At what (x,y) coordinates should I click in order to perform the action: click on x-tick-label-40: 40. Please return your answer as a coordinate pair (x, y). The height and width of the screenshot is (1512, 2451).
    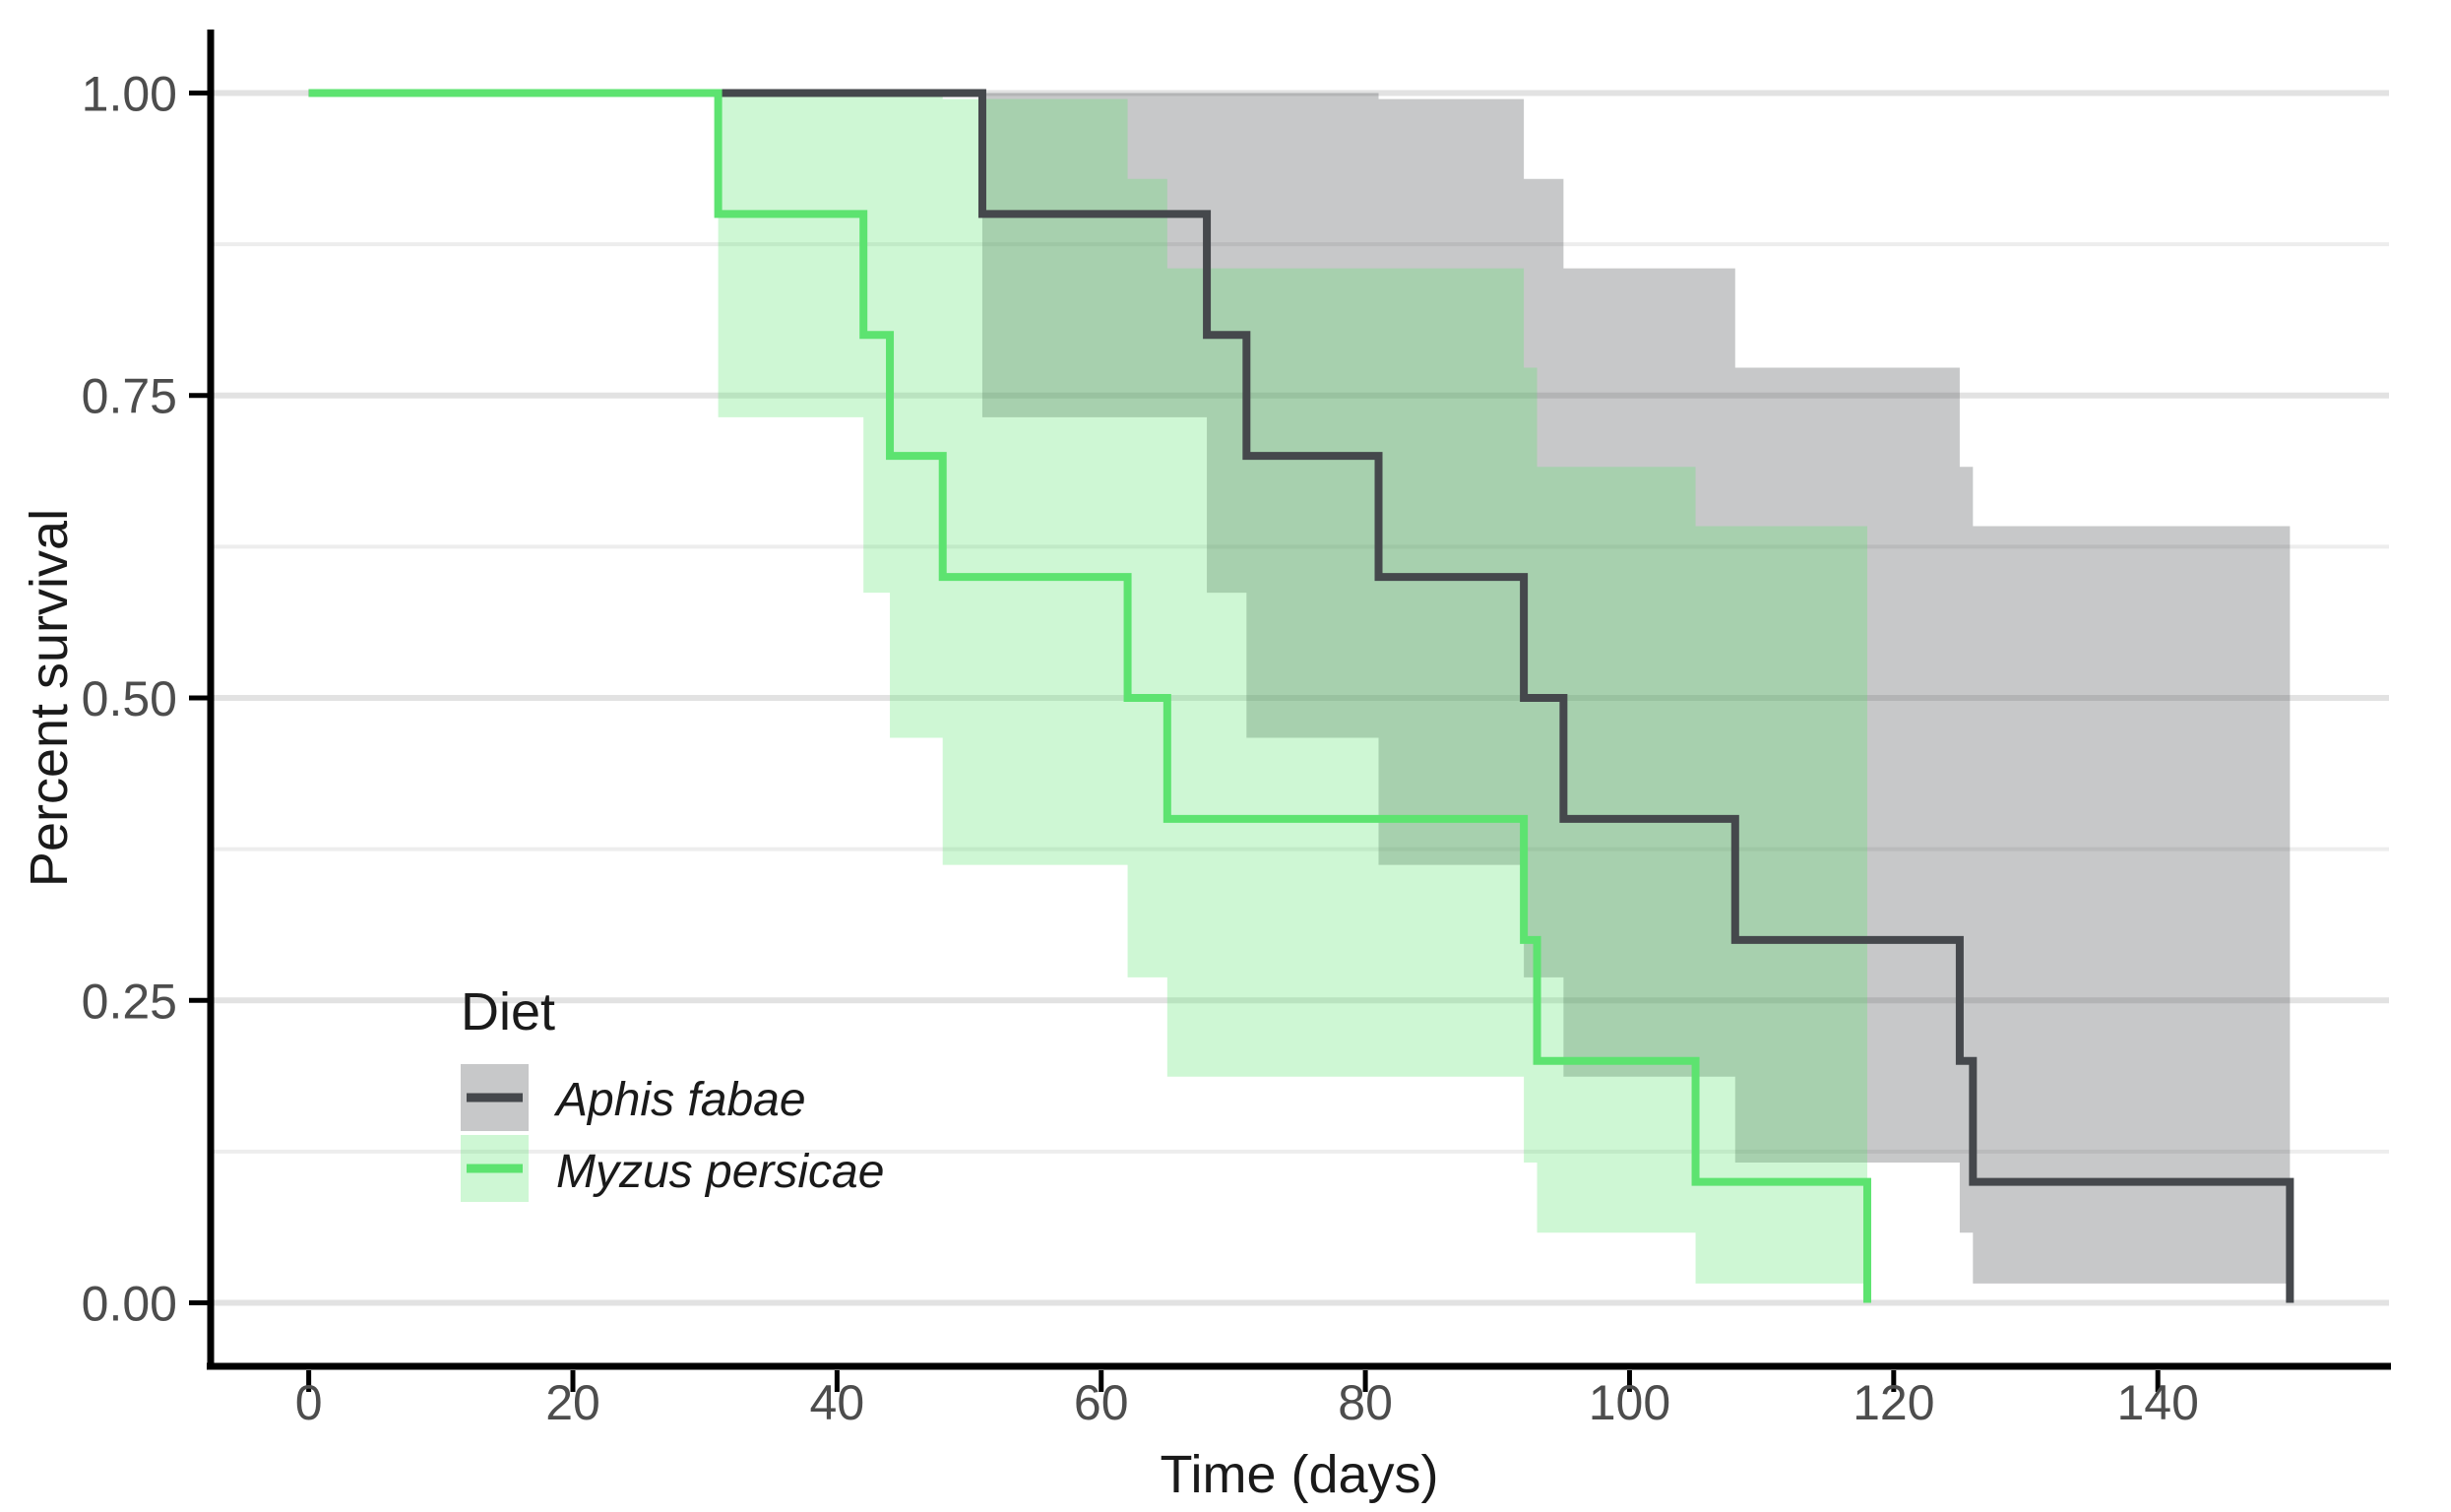
    Looking at the image, I should click on (837, 1402).